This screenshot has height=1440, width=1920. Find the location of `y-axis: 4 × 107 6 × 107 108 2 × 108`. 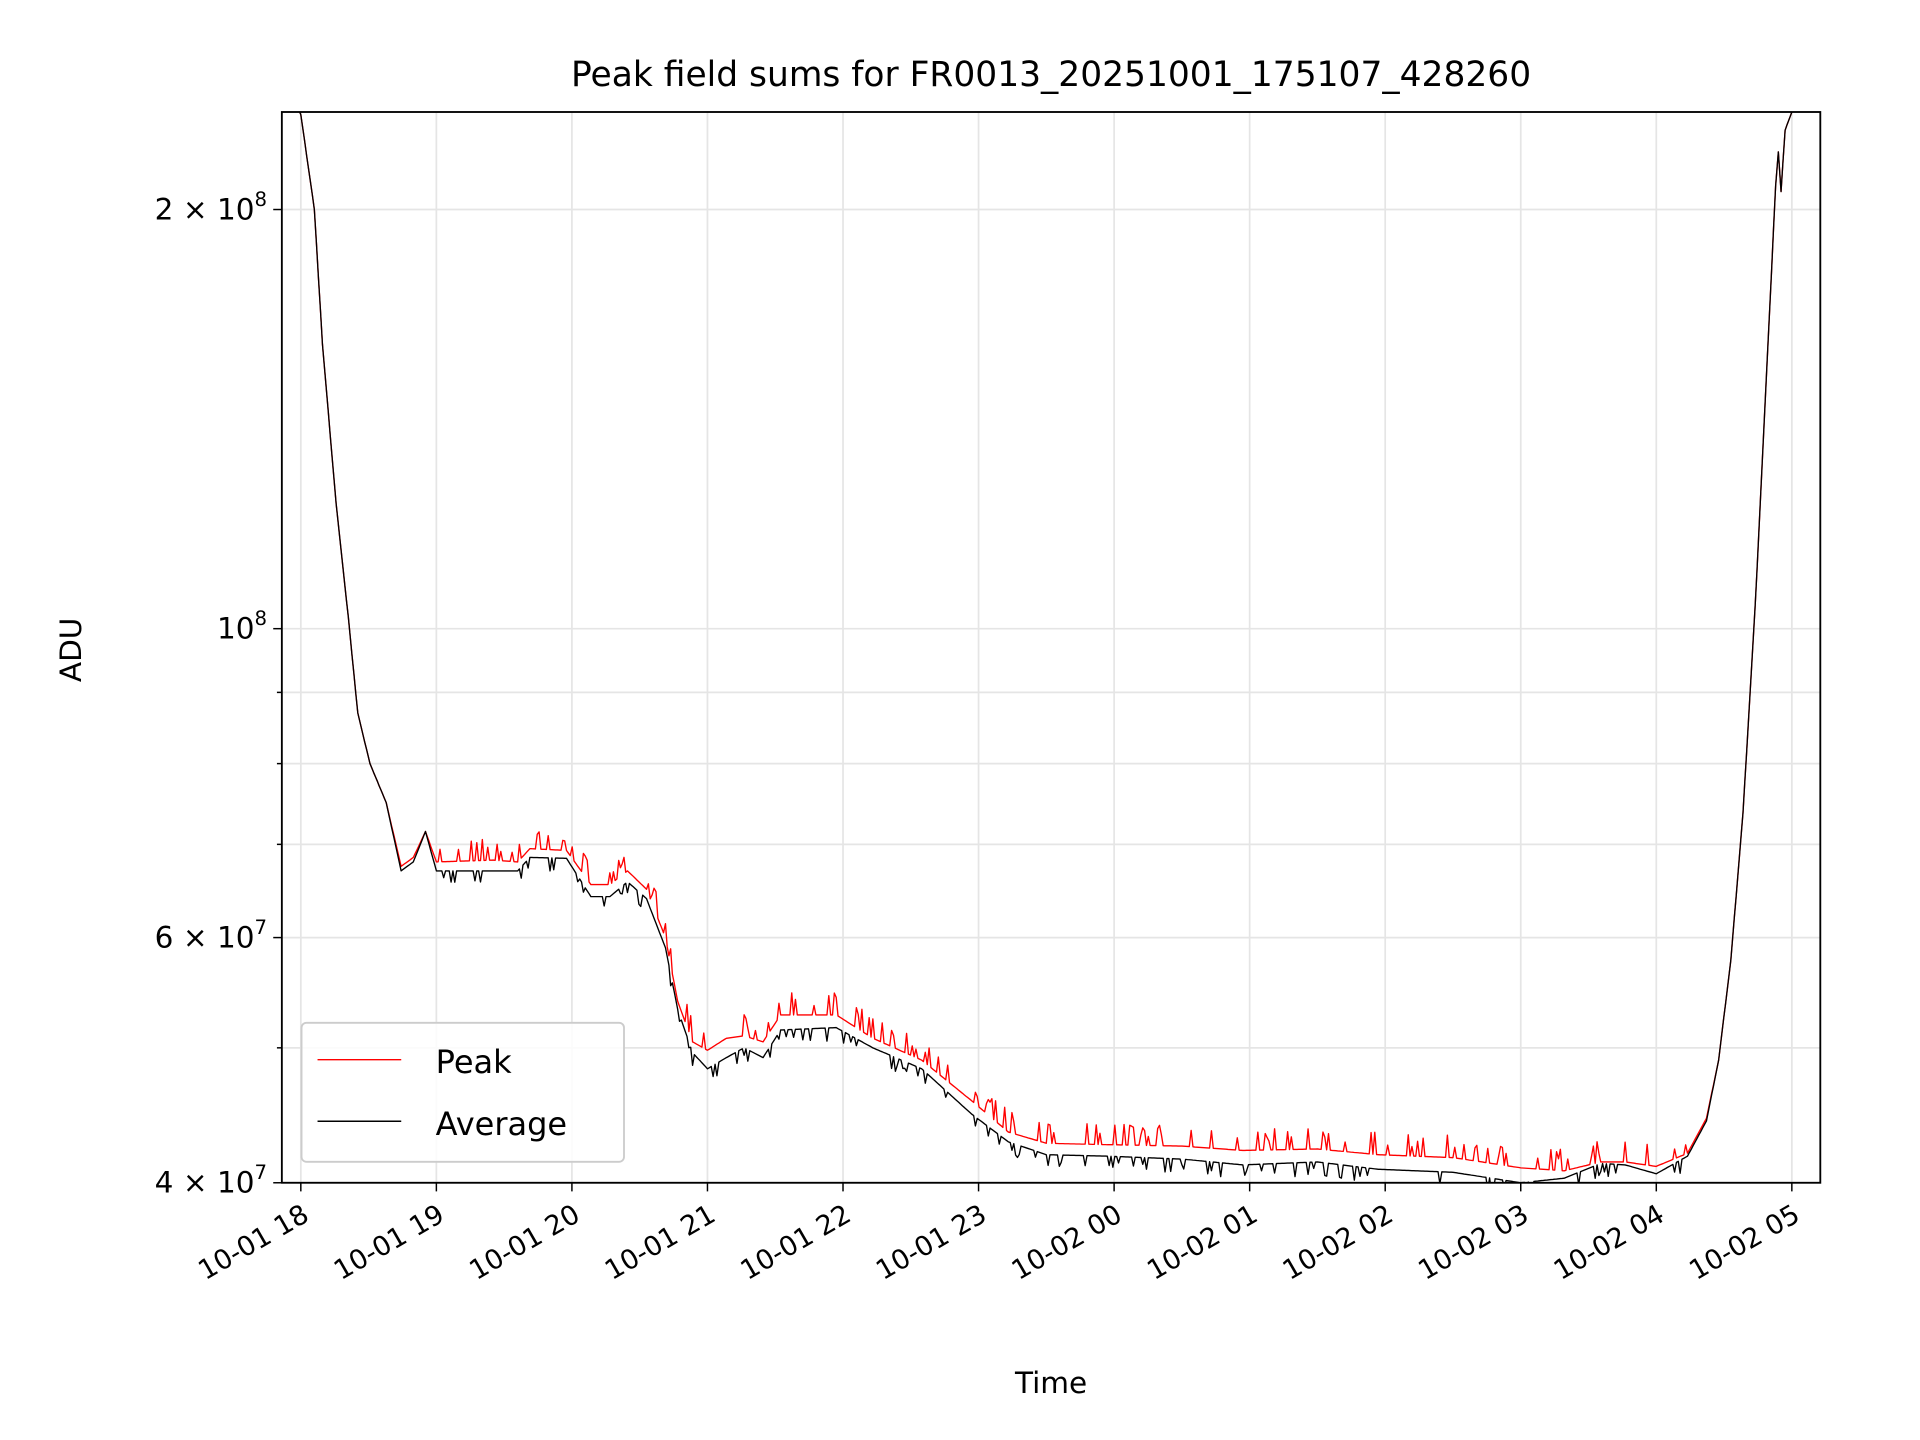

y-axis: 4 × 107 6 × 107 108 2 × 108 is located at coordinates (218, 694).